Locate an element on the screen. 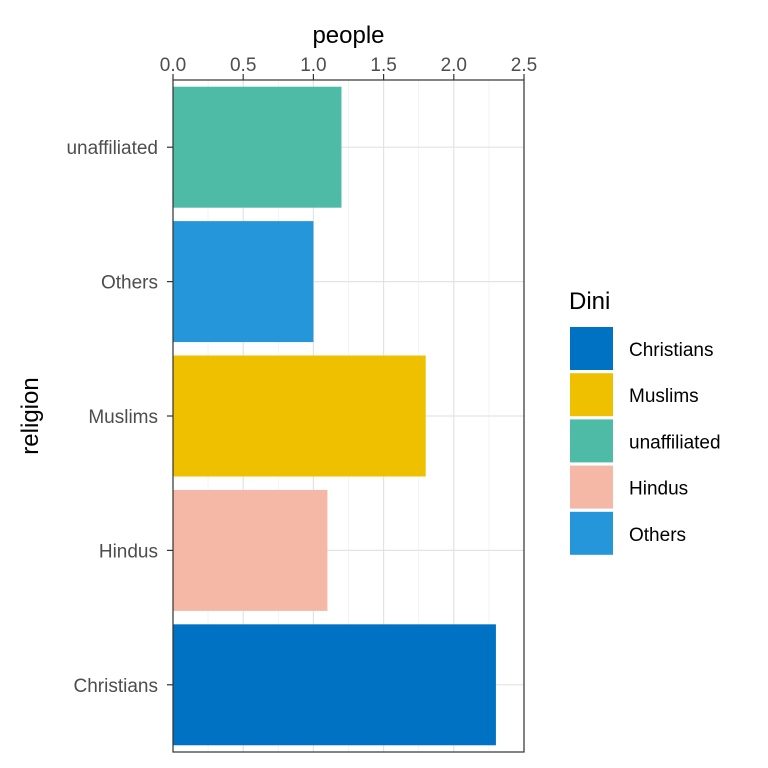 The image size is (768, 768). legend-key-others is located at coordinates (591, 533).